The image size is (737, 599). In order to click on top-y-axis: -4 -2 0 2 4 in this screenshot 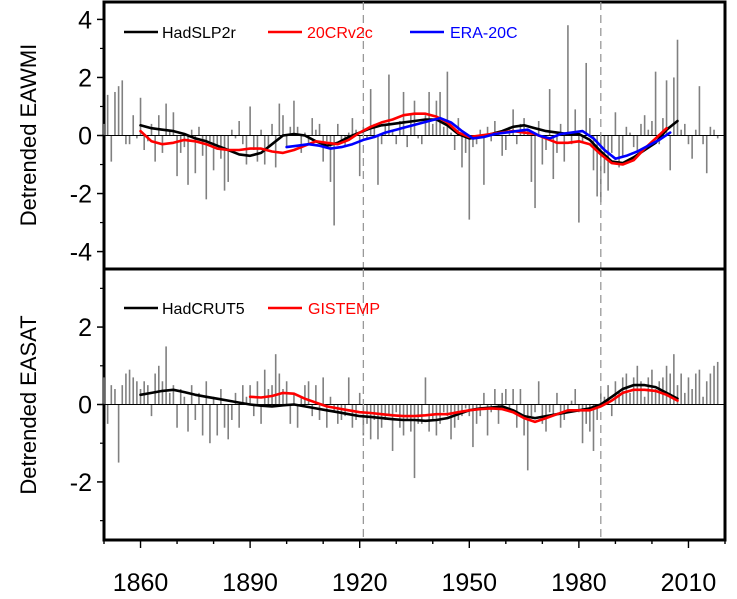, I will do `click(87, 136)`.